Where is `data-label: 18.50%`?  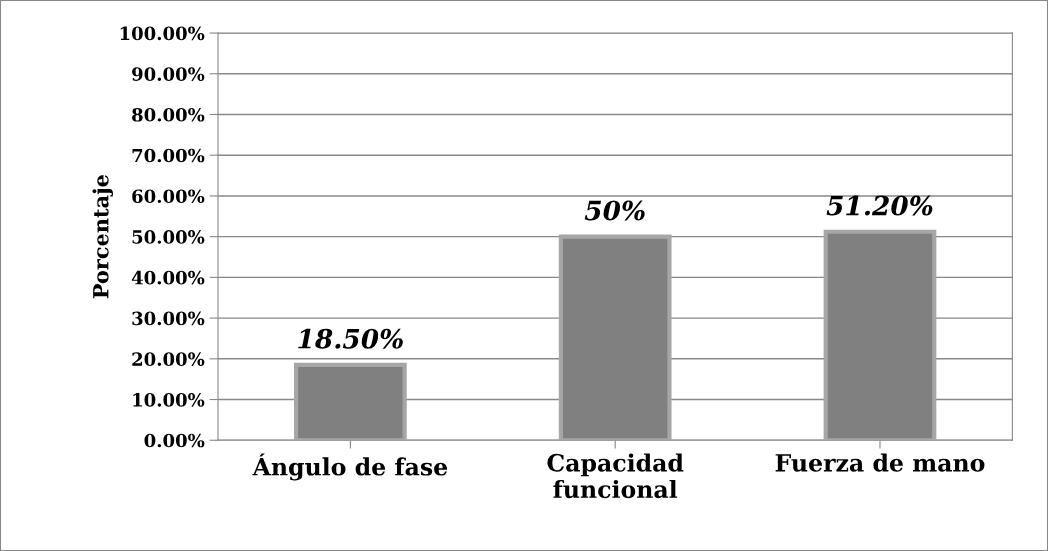 data-label: 18.50% is located at coordinates (350, 338).